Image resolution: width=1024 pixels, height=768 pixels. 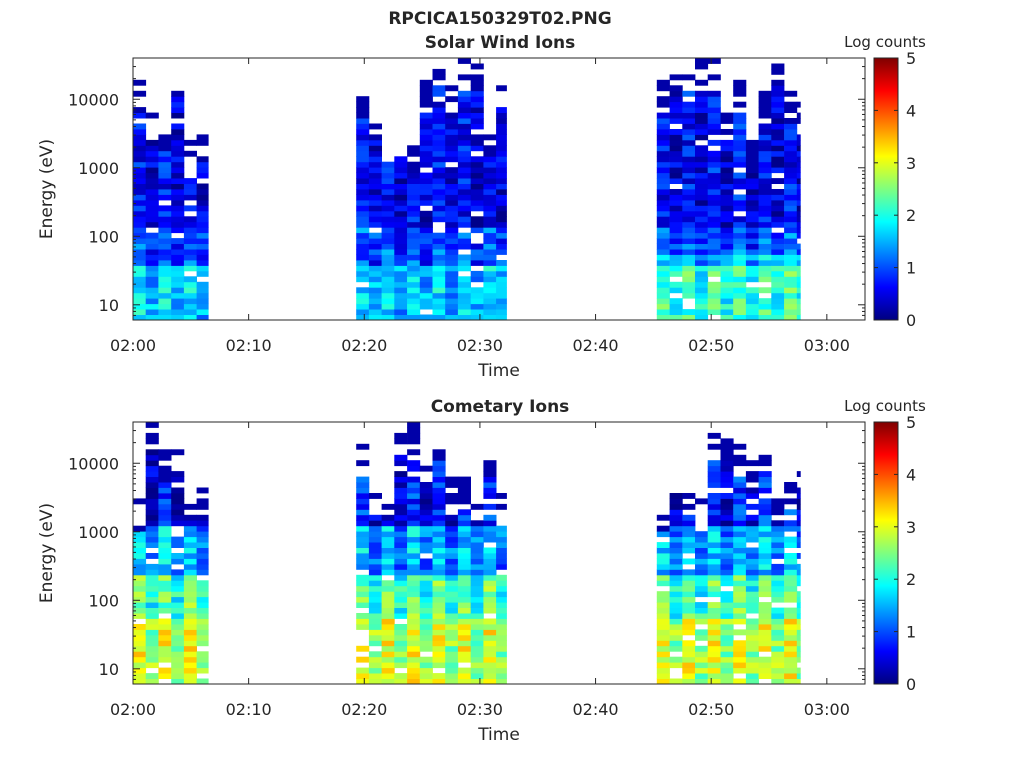 What do you see at coordinates (98, 168) in the screenshot?
I see `y-tick-label: 1000` at bounding box center [98, 168].